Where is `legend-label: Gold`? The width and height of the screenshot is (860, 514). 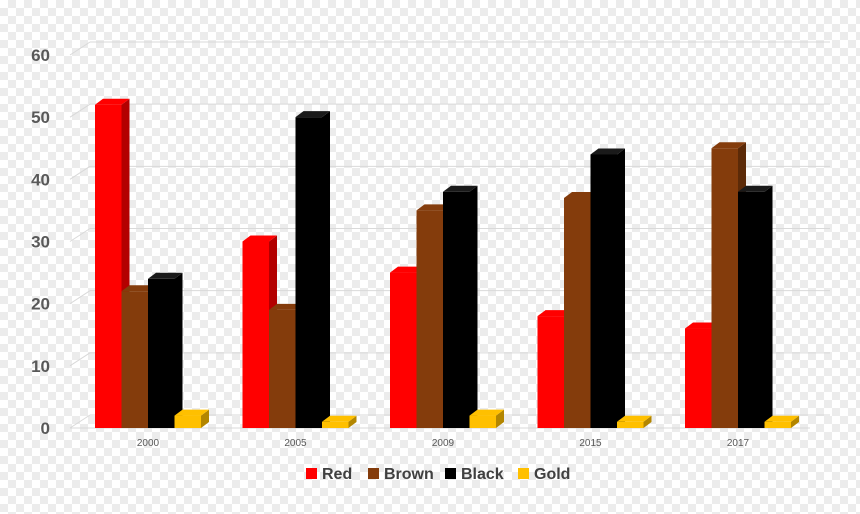
legend-label: Gold is located at coordinates (552, 474).